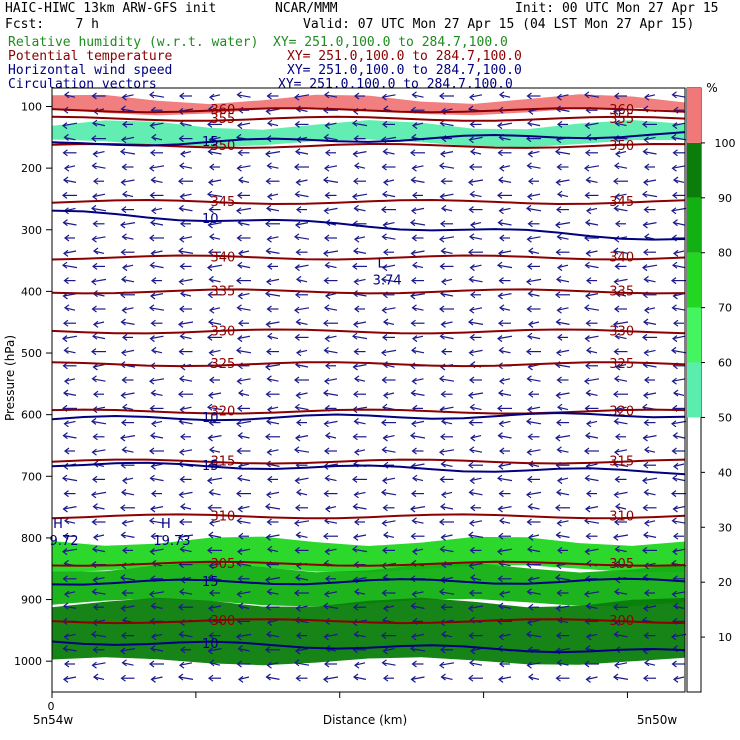  I want to click on model-title: HAIC-HIWC 13km ARW-GFS init, so click(111, 8).